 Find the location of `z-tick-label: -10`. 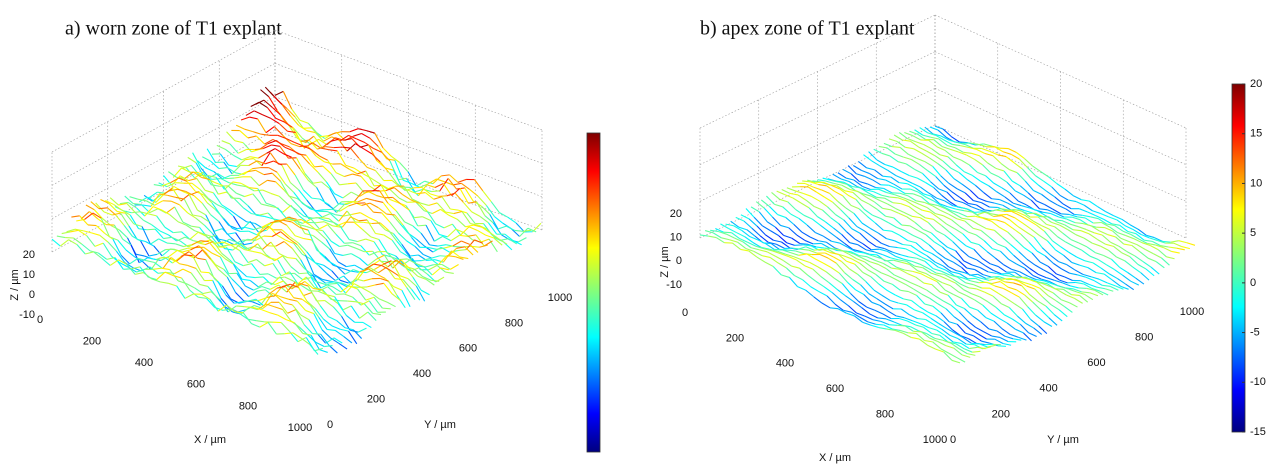

z-tick-label: -10 is located at coordinates (674, 285).